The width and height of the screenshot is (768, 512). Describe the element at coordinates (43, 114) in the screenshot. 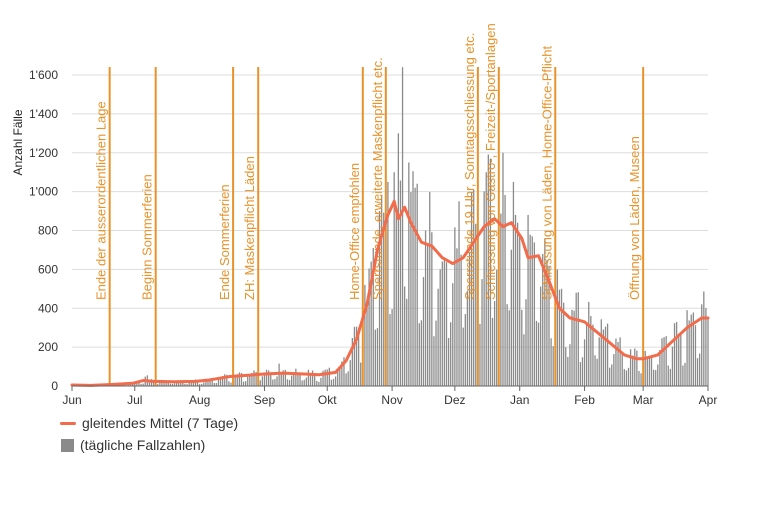

I see `y-tick-label: 1'400` at that location.